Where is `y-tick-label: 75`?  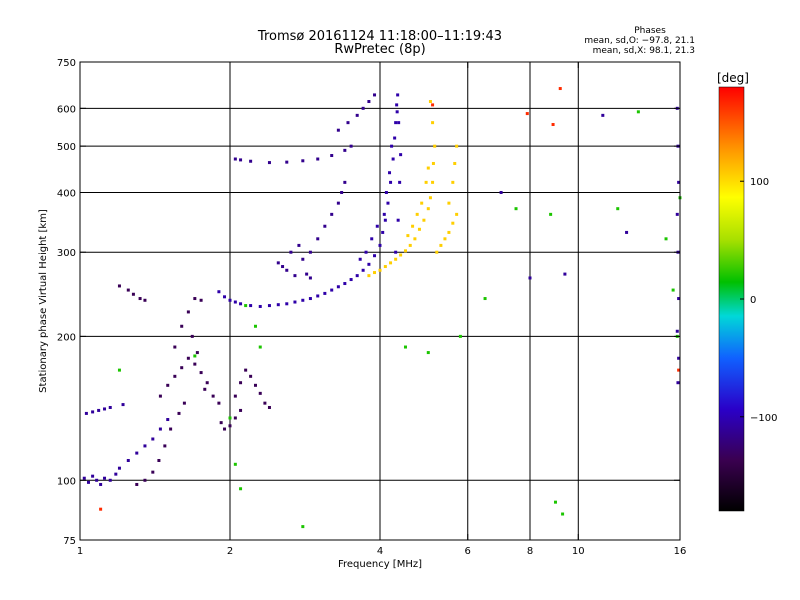 y-tick-label: 75 is located at coordinates (69, 541).